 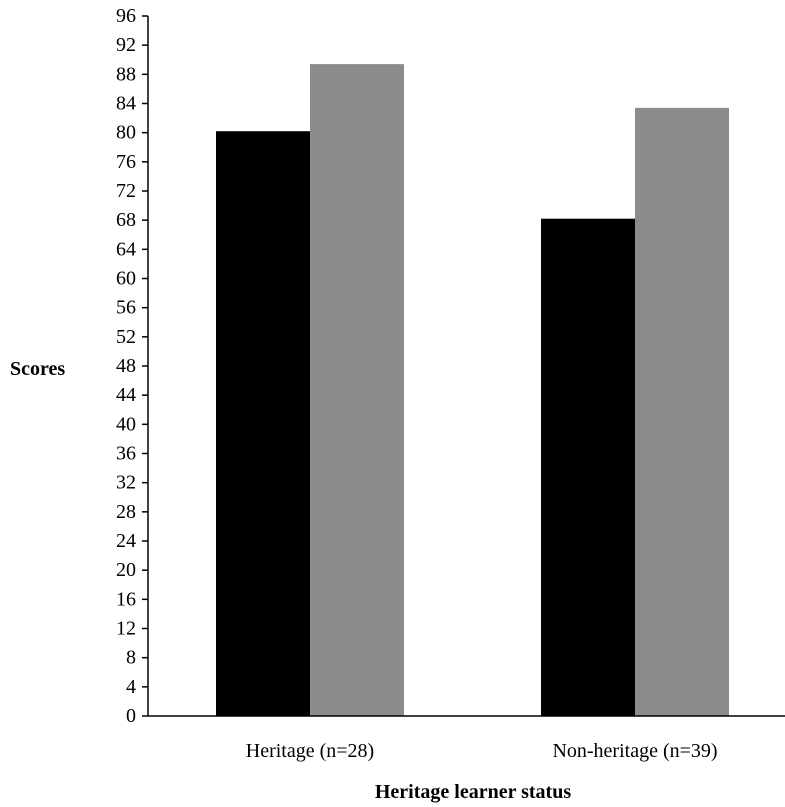 I want to click on y-tick-label: 52, so click(x=126, y=337).